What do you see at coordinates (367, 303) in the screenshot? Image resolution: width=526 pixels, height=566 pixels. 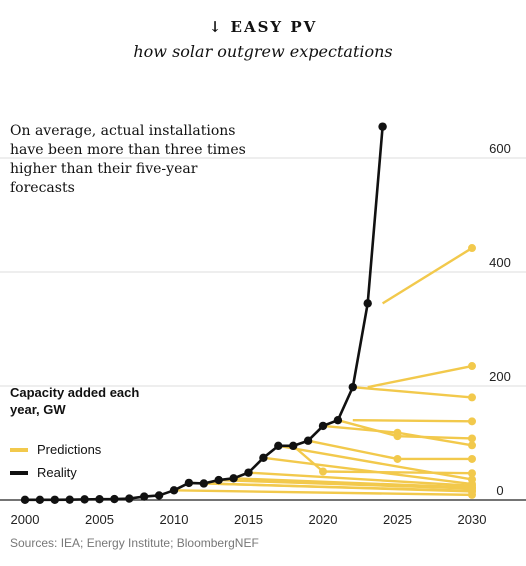 I see `reality-point-2023` at bounding box center [367, 303].